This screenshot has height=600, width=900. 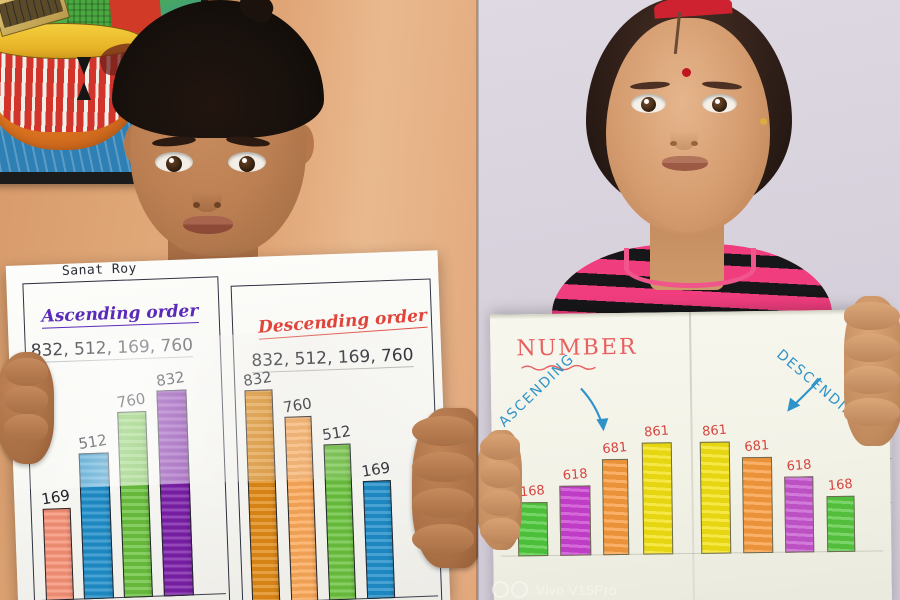 I want to click on rbar-desc-2: 681, so click(x=757, y=496).